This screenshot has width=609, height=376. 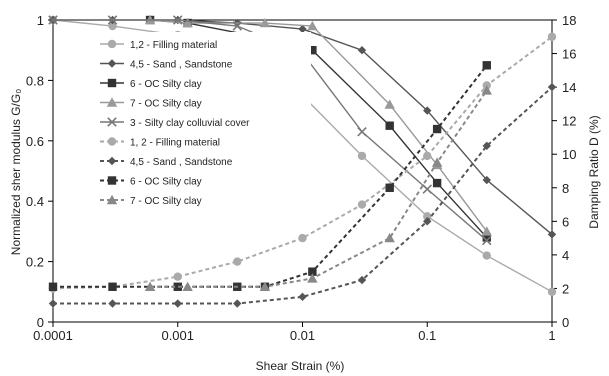 What do you see at coordinates (151, 182) in the screenshot?
I see `legend-item: 6 - OC Silty clay` at bounding box center [151, 182].